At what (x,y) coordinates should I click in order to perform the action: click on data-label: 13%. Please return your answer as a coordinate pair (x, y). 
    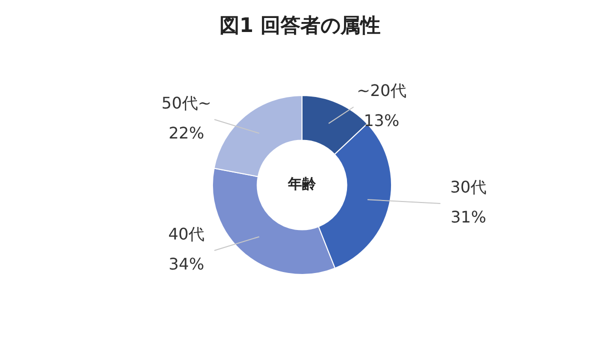
    Looking at the image, I should click on (382, 120).